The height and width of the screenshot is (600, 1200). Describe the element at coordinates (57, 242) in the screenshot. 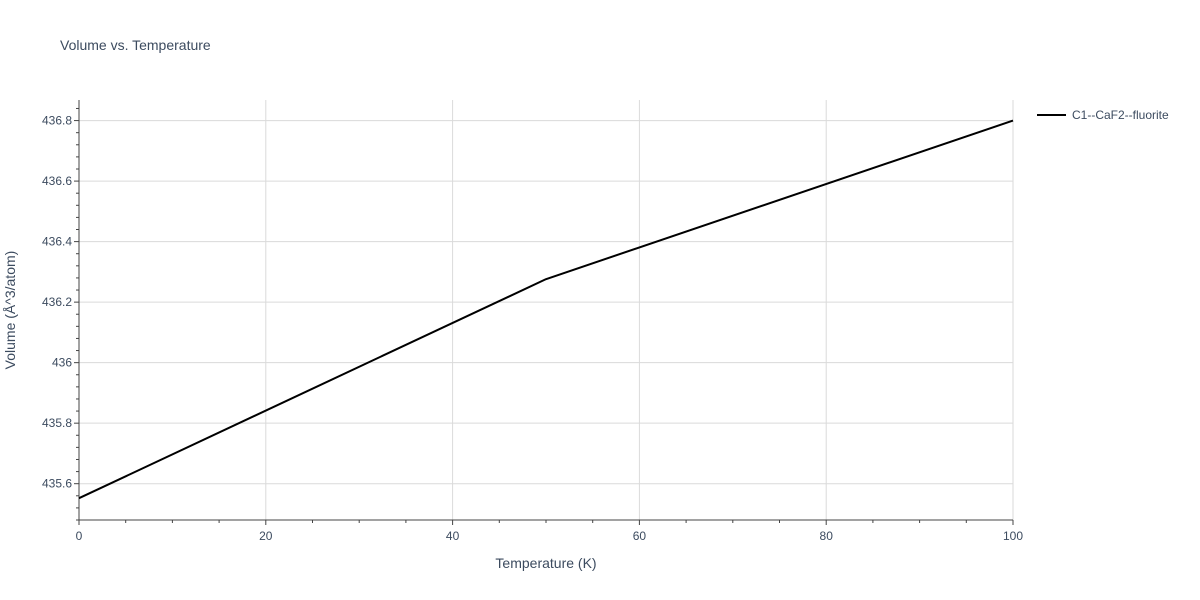

I see `y-tick-label: 436.4` at that location.